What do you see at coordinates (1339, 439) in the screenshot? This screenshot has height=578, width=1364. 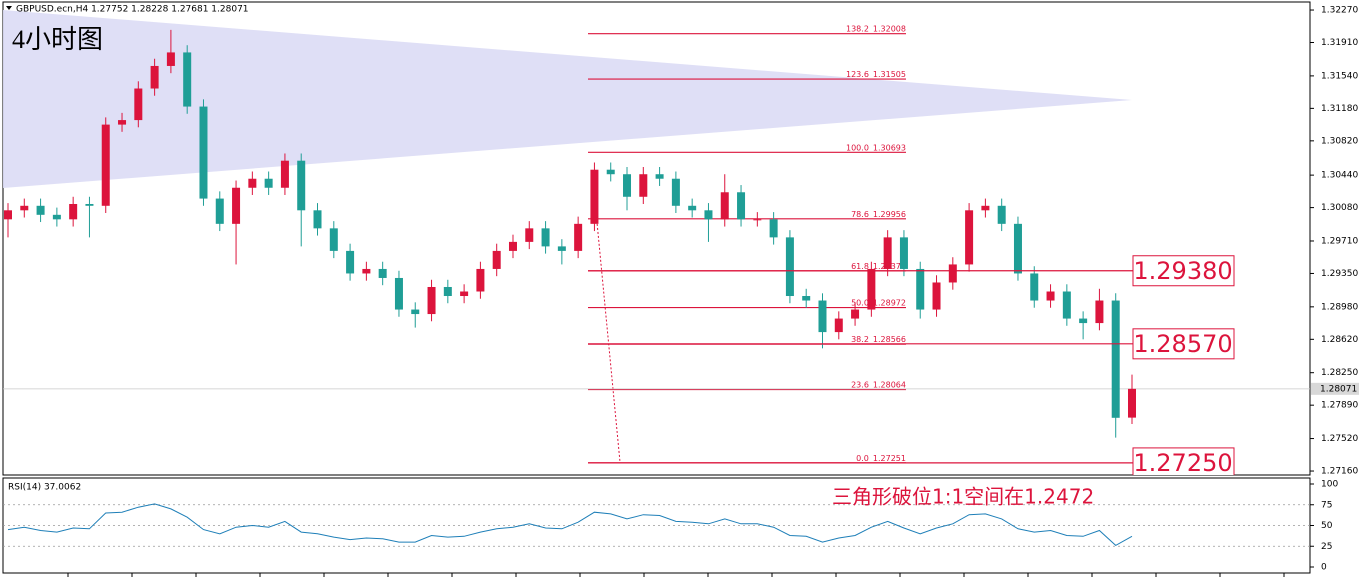 I see `y-tick-label: 1.27520` at bounding box center [1339, 439].